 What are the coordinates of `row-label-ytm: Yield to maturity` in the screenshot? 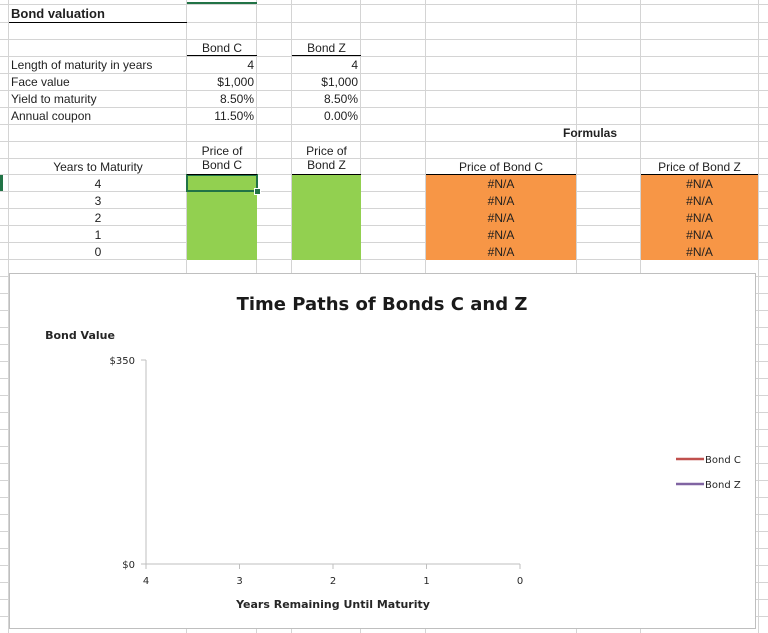 It's located at (54, 99).